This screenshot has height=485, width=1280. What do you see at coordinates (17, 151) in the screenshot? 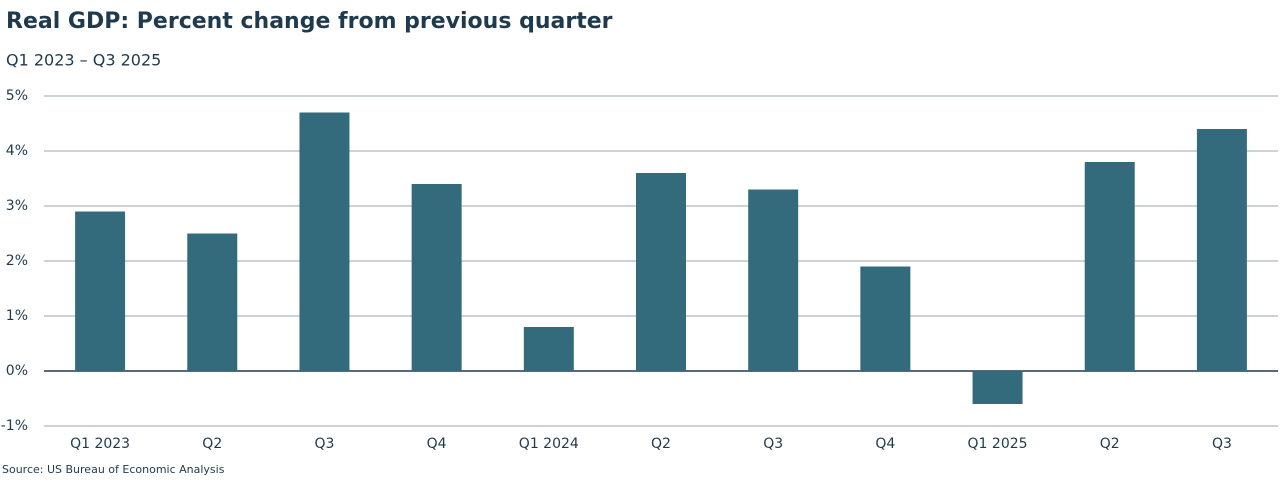
I see `y-tick-label: 4%` at bounding box center [17, 151].